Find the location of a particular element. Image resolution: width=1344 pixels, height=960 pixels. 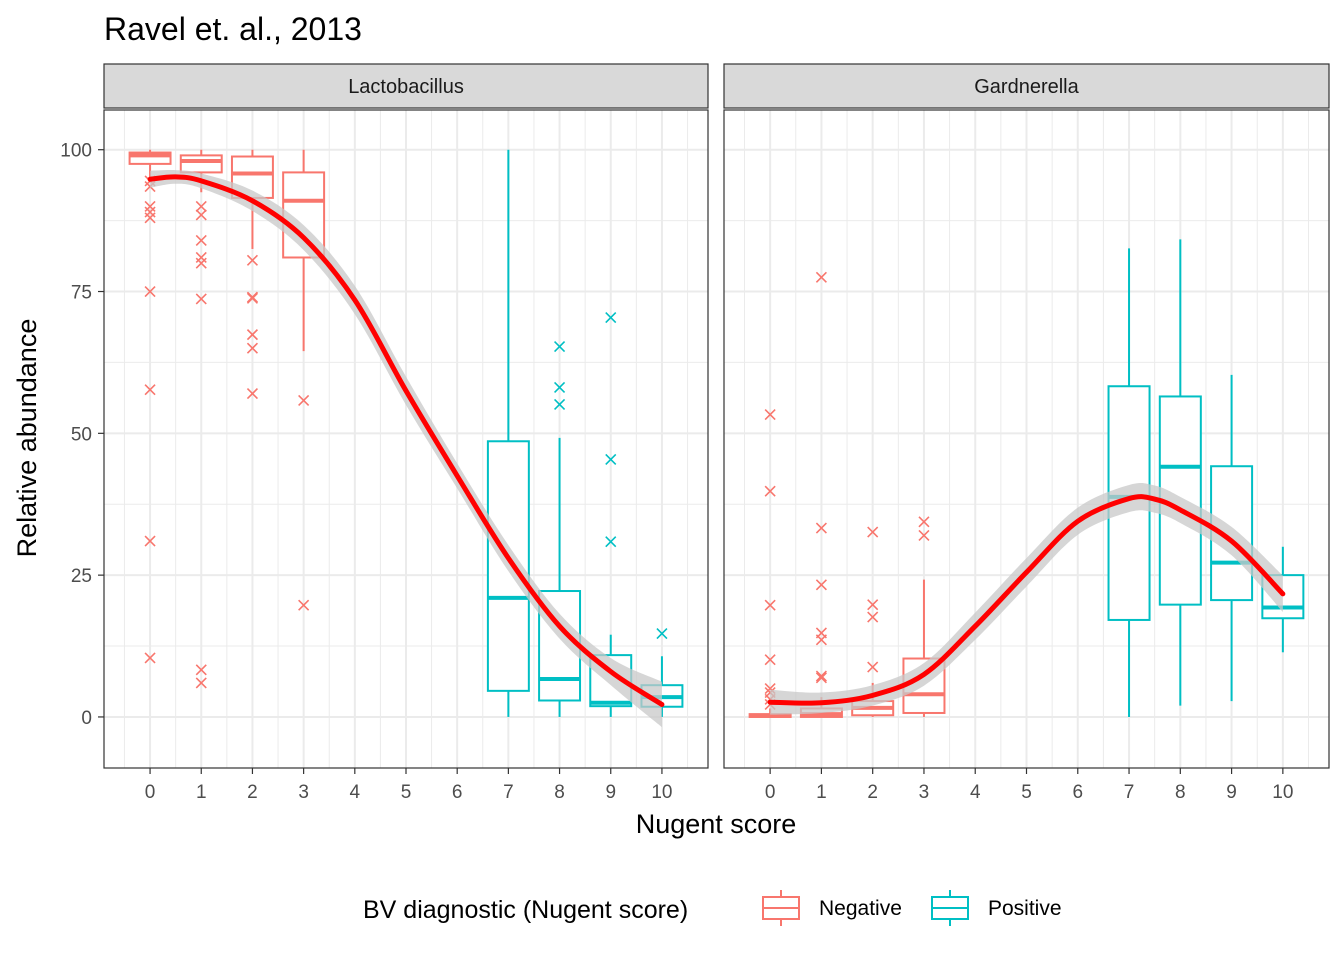

x-tick-label: 0 is located at coordinates (770, 792).